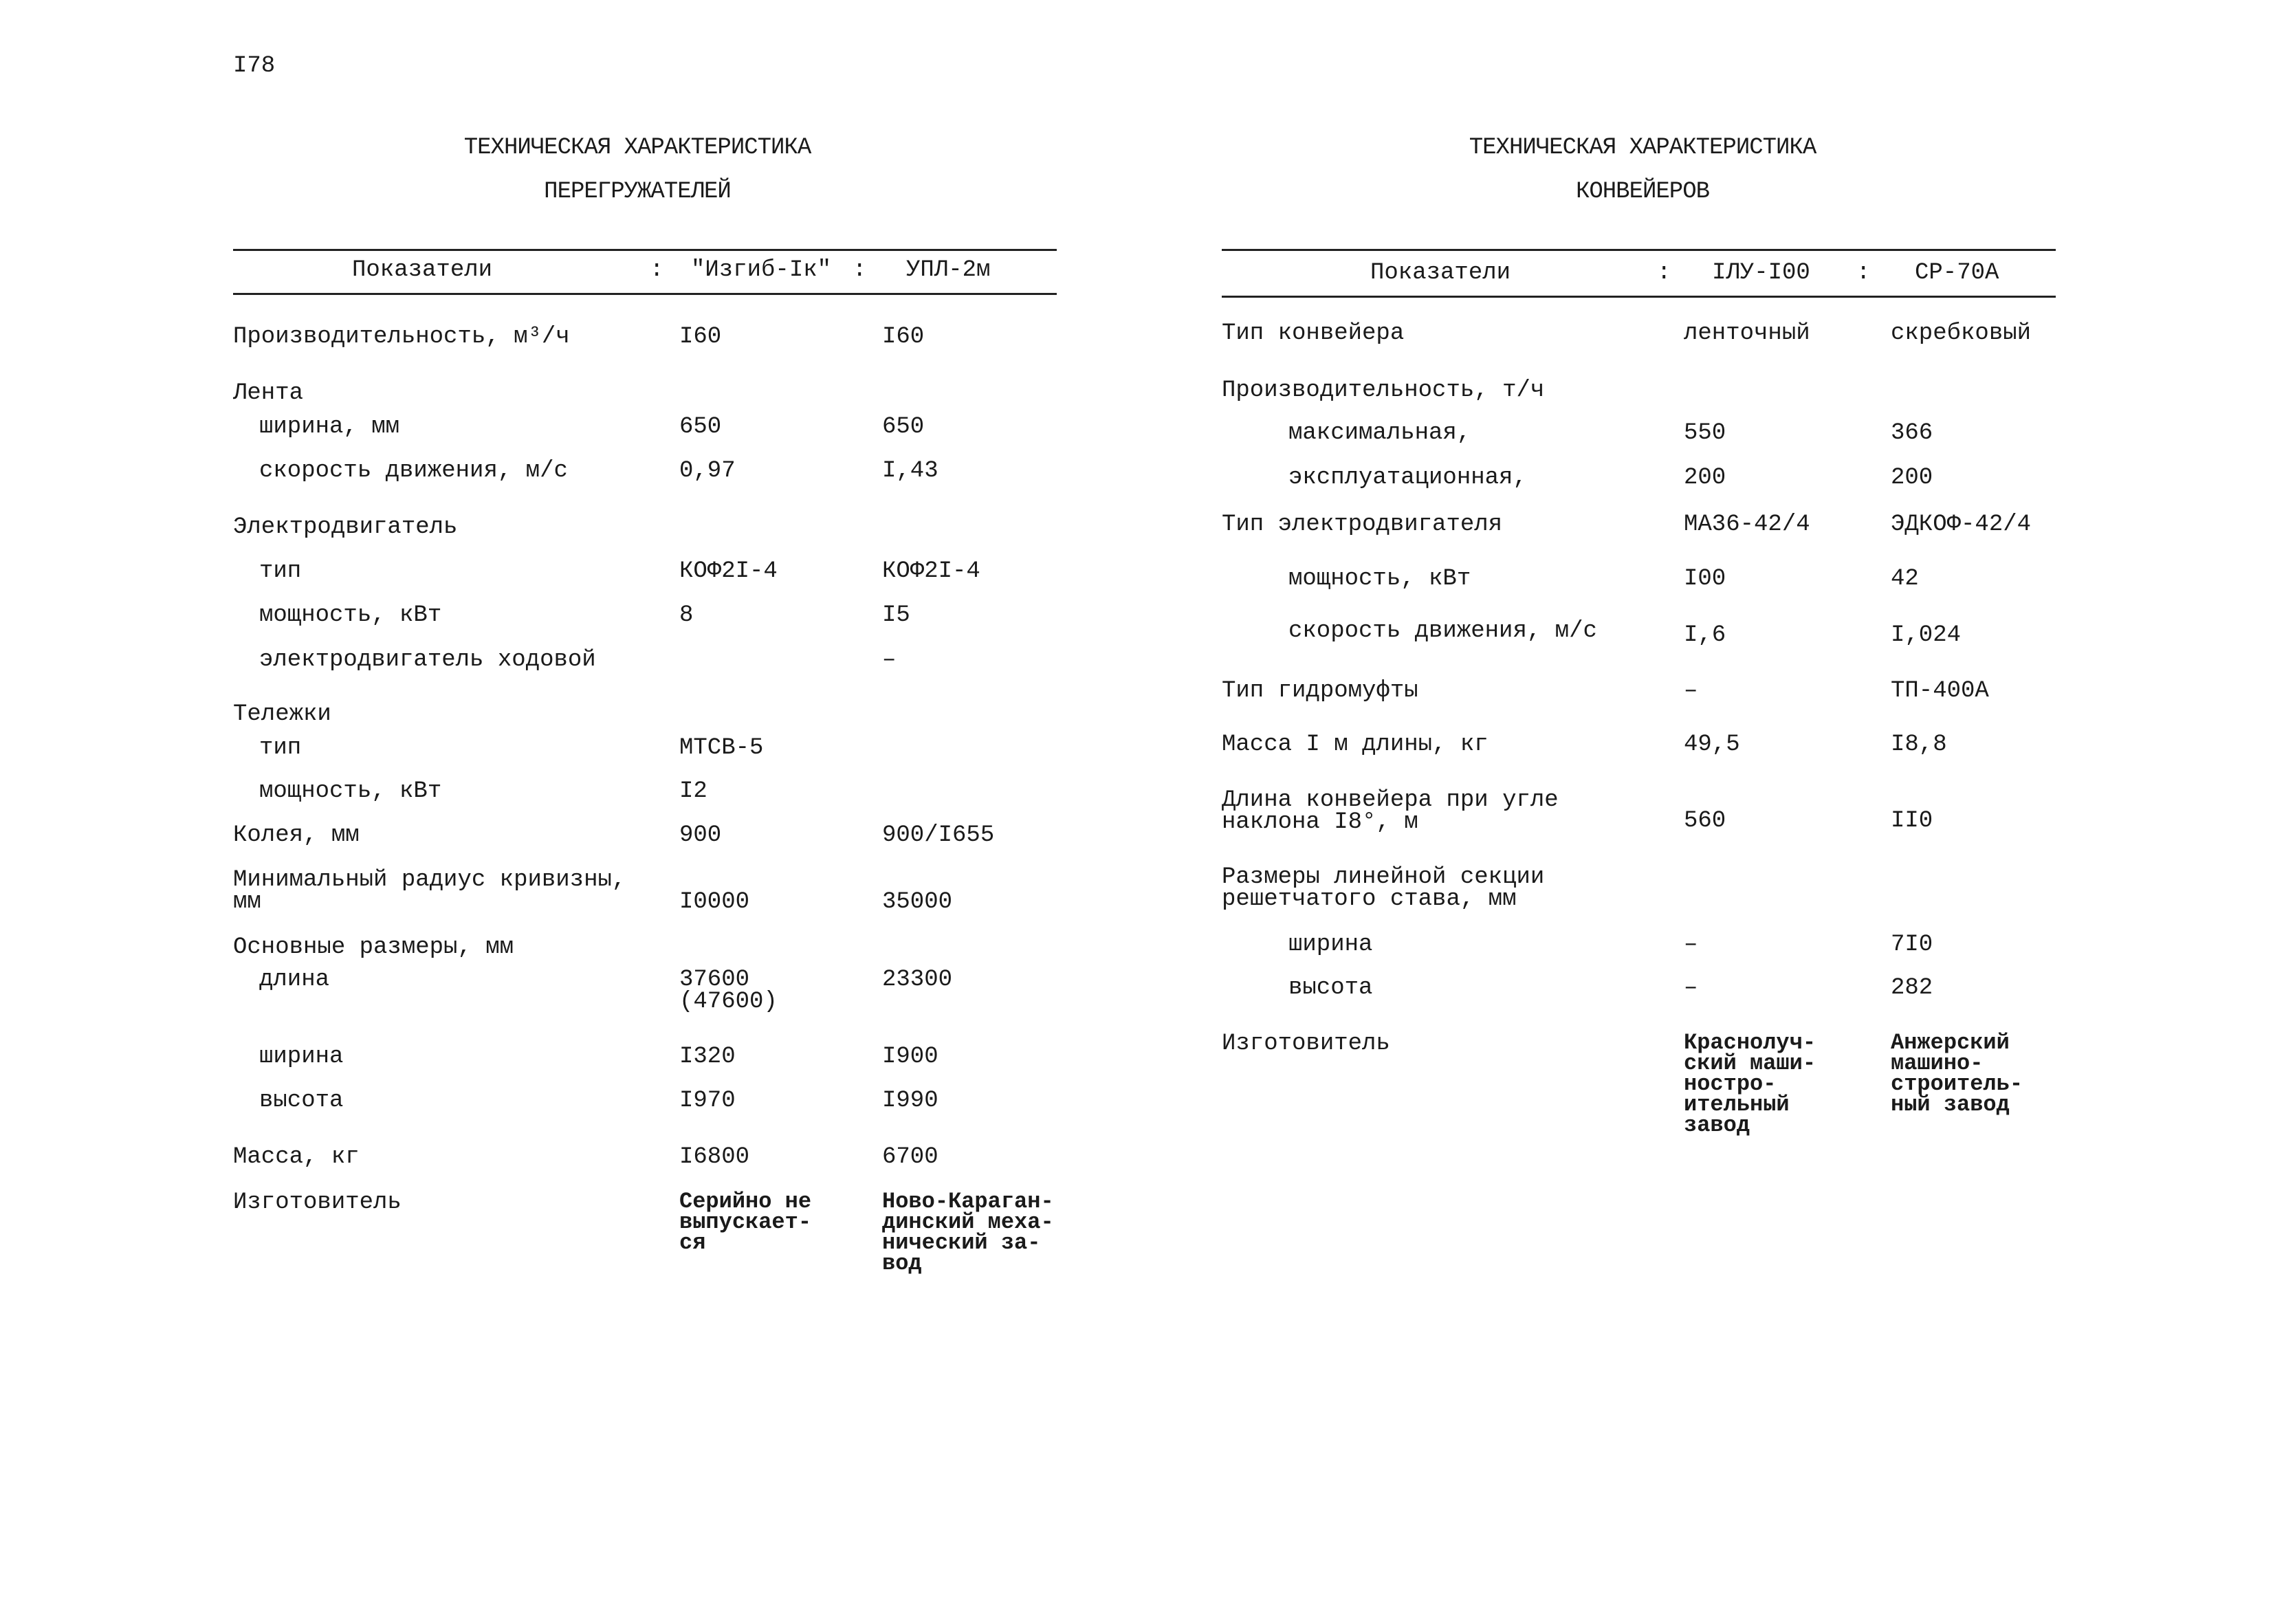 This screenshot has height=1624, width=2273. What do you see at coordinates (637, 148) in the screenshot?
I see `left-title-line1: ТЕХНИЧЕСКАЯ ХАРАКТЕРИСТИКА` at bounding box center [637, 148].